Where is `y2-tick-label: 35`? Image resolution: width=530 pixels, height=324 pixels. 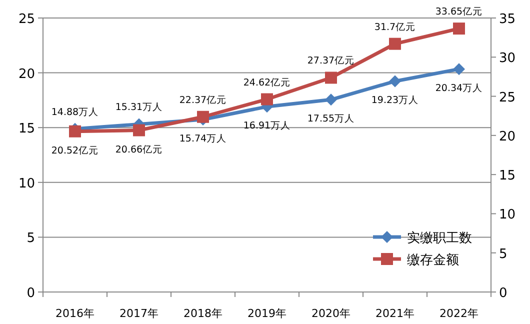 y2-tick-label: 35 is located at coordinates (507, 19).